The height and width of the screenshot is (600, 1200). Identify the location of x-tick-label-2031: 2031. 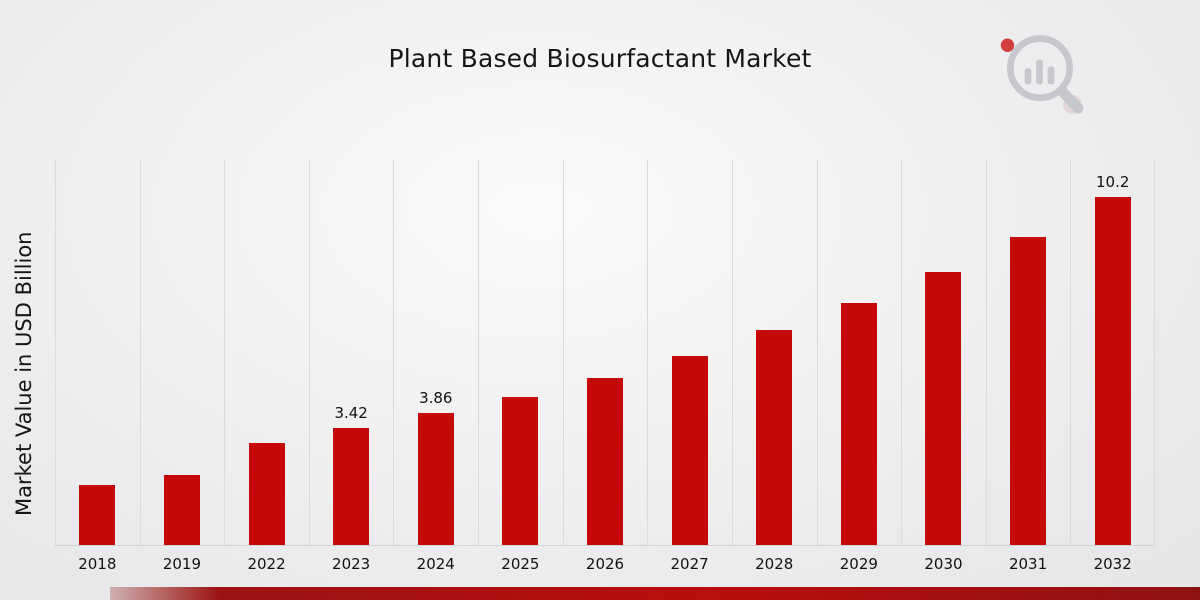
(1028, 564).